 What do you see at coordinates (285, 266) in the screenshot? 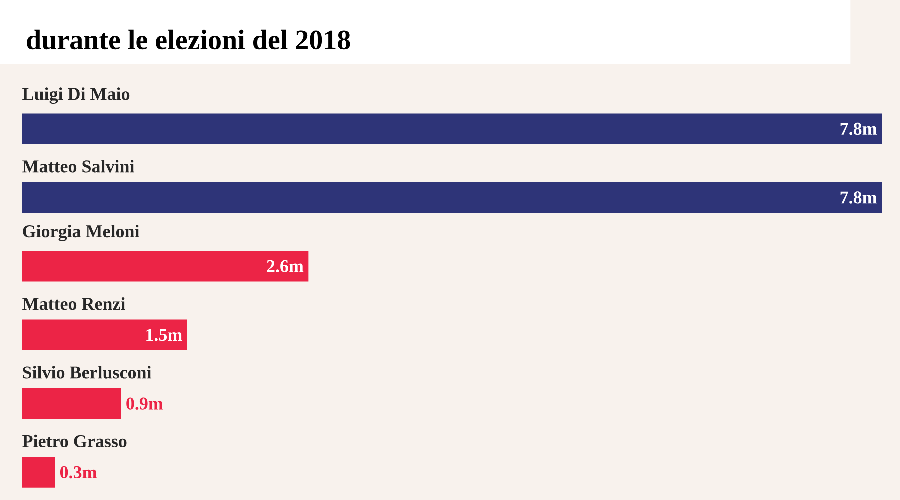
I see `data-label: 2.6m` at bounding box center [285, 266].